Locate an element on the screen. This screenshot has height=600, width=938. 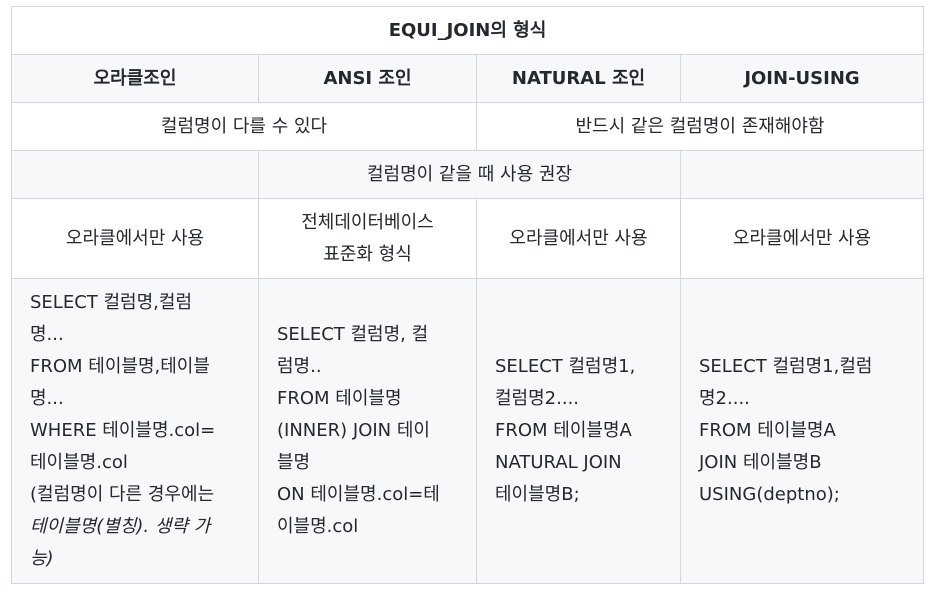
code-line: NATURAL JOIN is located at coordinates (558, 462).